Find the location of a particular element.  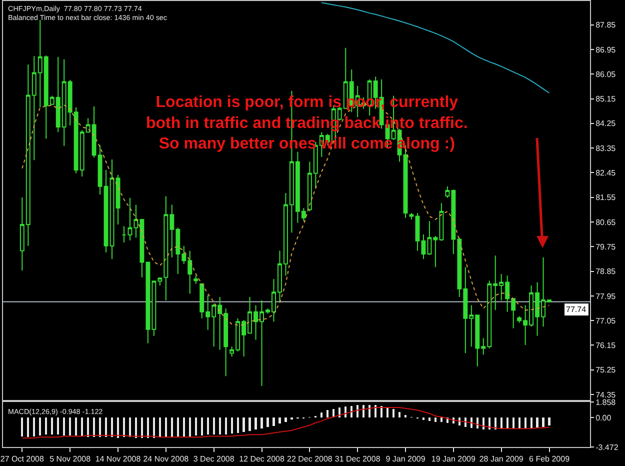

y-tick-label: 80.65 is located at coordinates (606, 222).